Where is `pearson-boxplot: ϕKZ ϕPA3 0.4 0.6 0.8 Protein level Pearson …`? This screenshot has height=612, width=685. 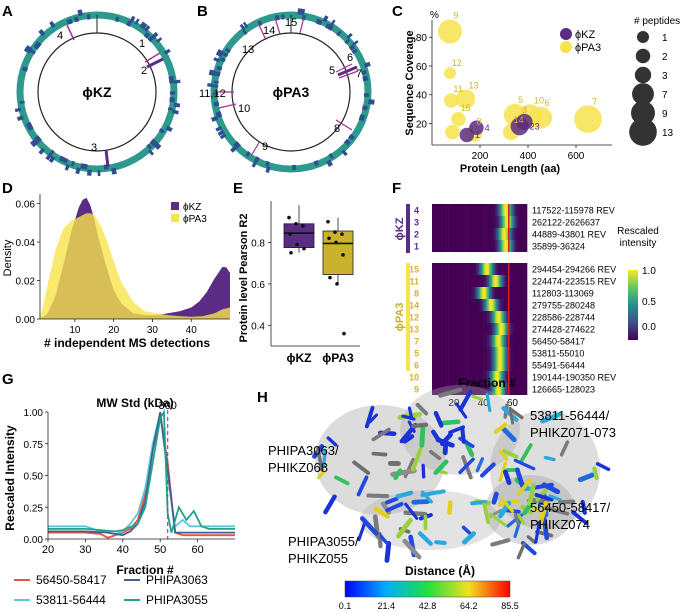
pearson-boxplot: ϕKZ ϕPA3 0.4 0.6 0.8 Protein level Pearson … is located at coordinates (299, 283).